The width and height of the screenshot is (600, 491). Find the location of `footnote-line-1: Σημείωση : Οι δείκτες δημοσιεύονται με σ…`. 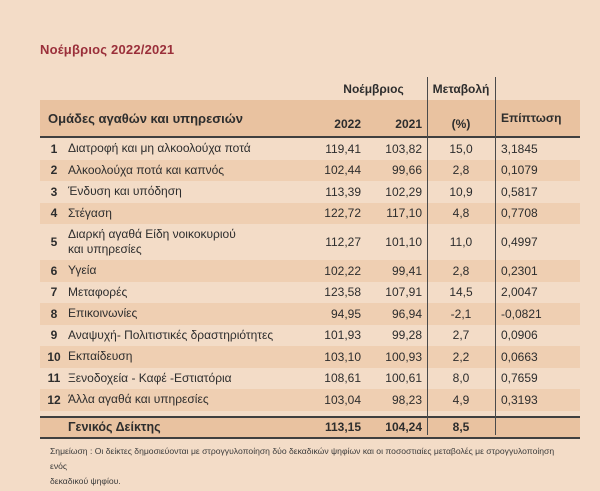

footnote-line-1: Σημείωση : Οι δείκτες δημοσιεύονται με σ… is located at coordinates (302, 458).